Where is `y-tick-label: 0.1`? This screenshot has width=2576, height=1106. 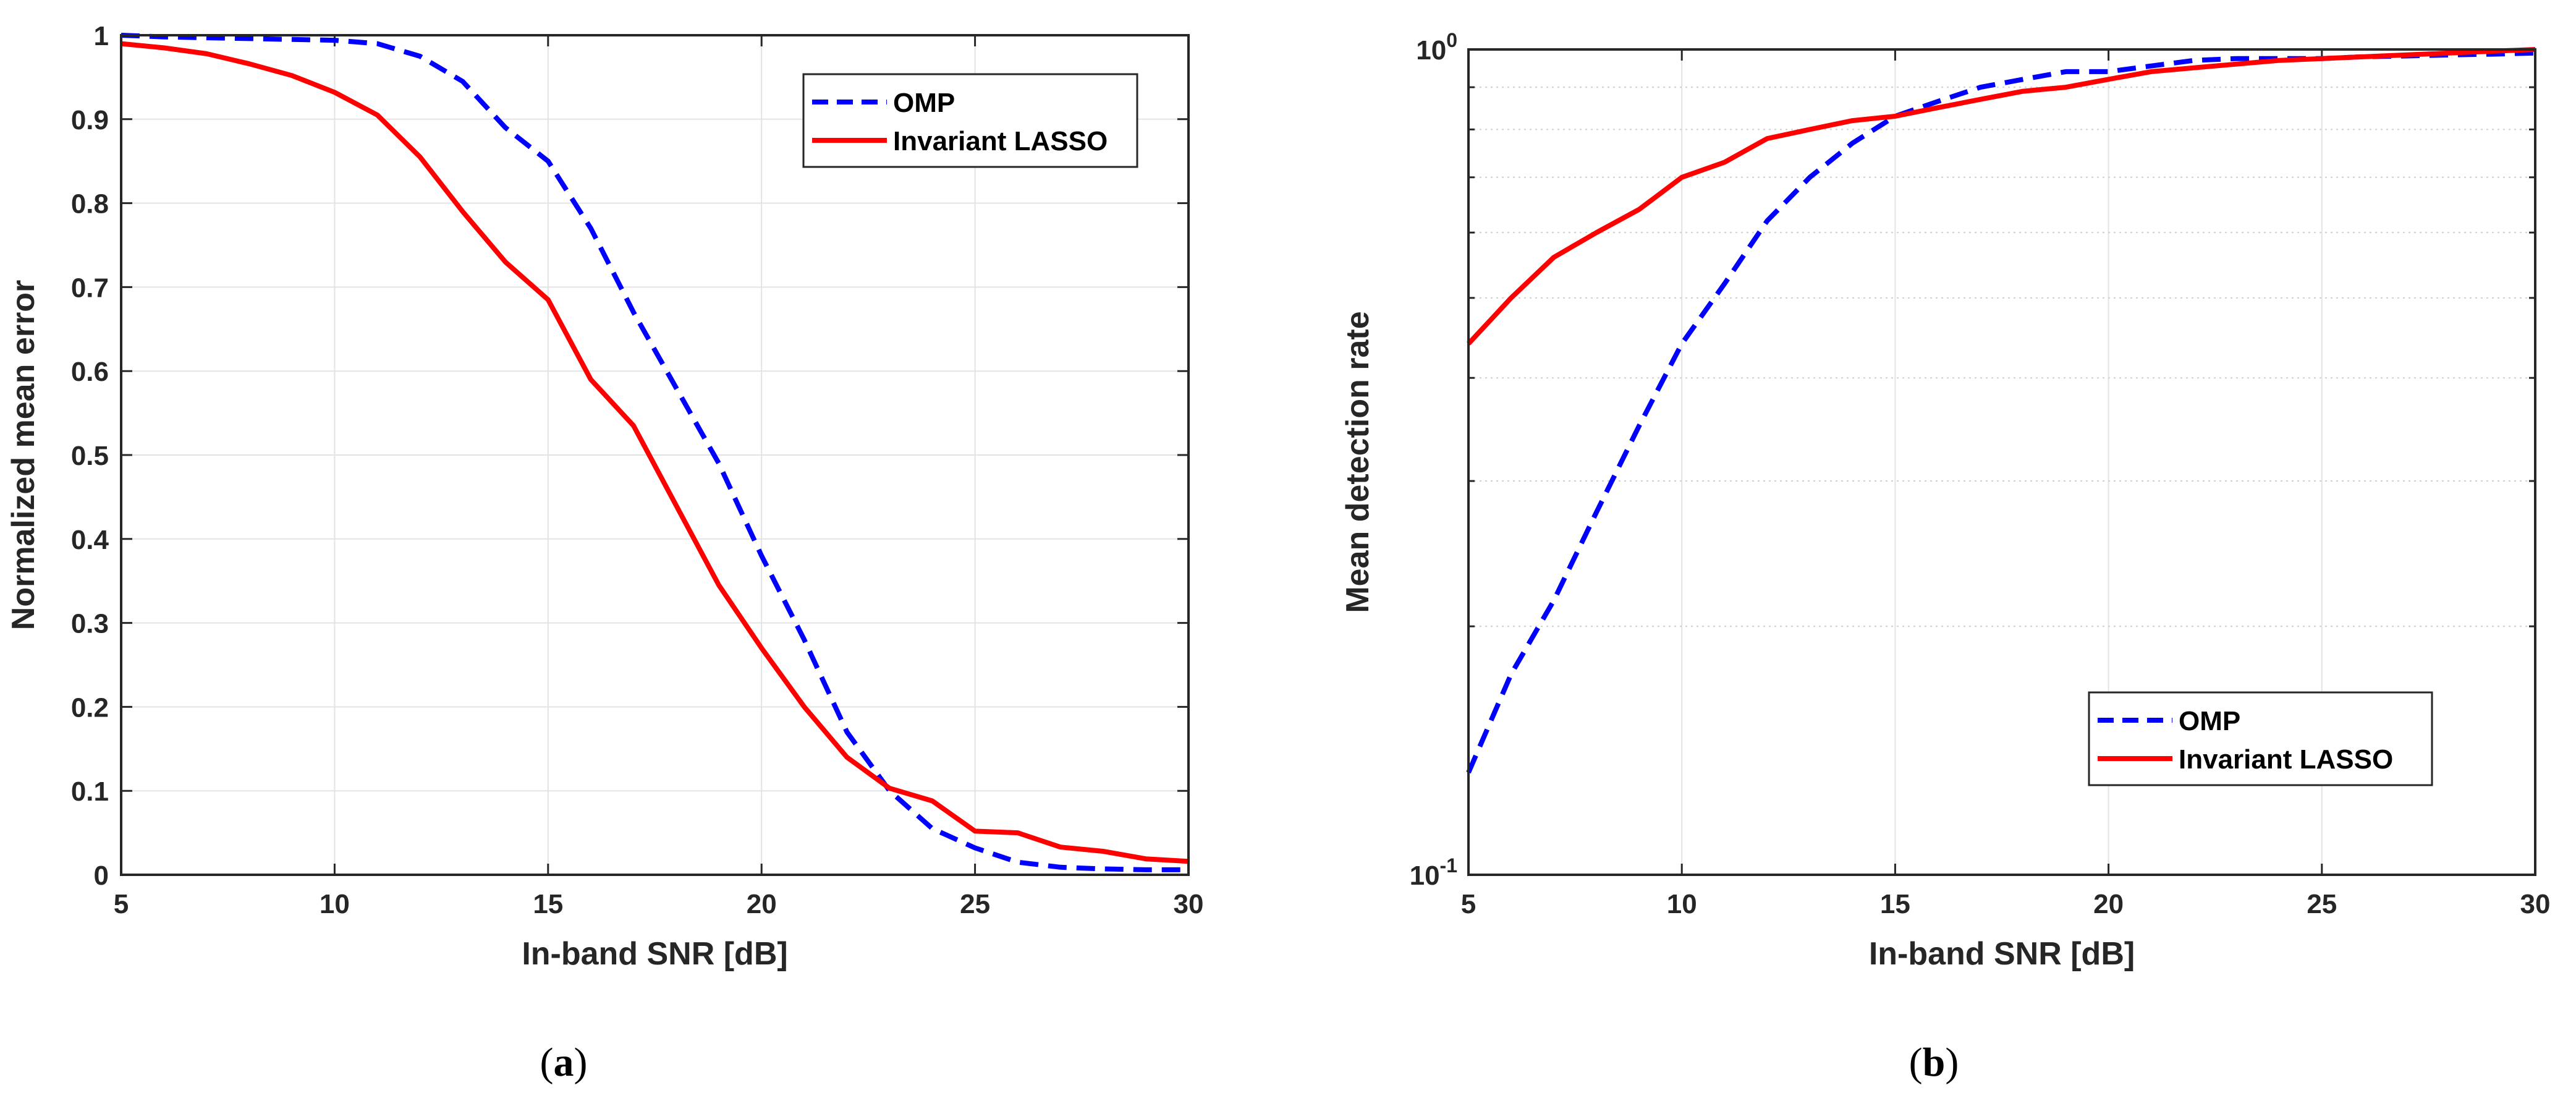 y-tick-label: 0.1 is located at coordinates (90, 791).